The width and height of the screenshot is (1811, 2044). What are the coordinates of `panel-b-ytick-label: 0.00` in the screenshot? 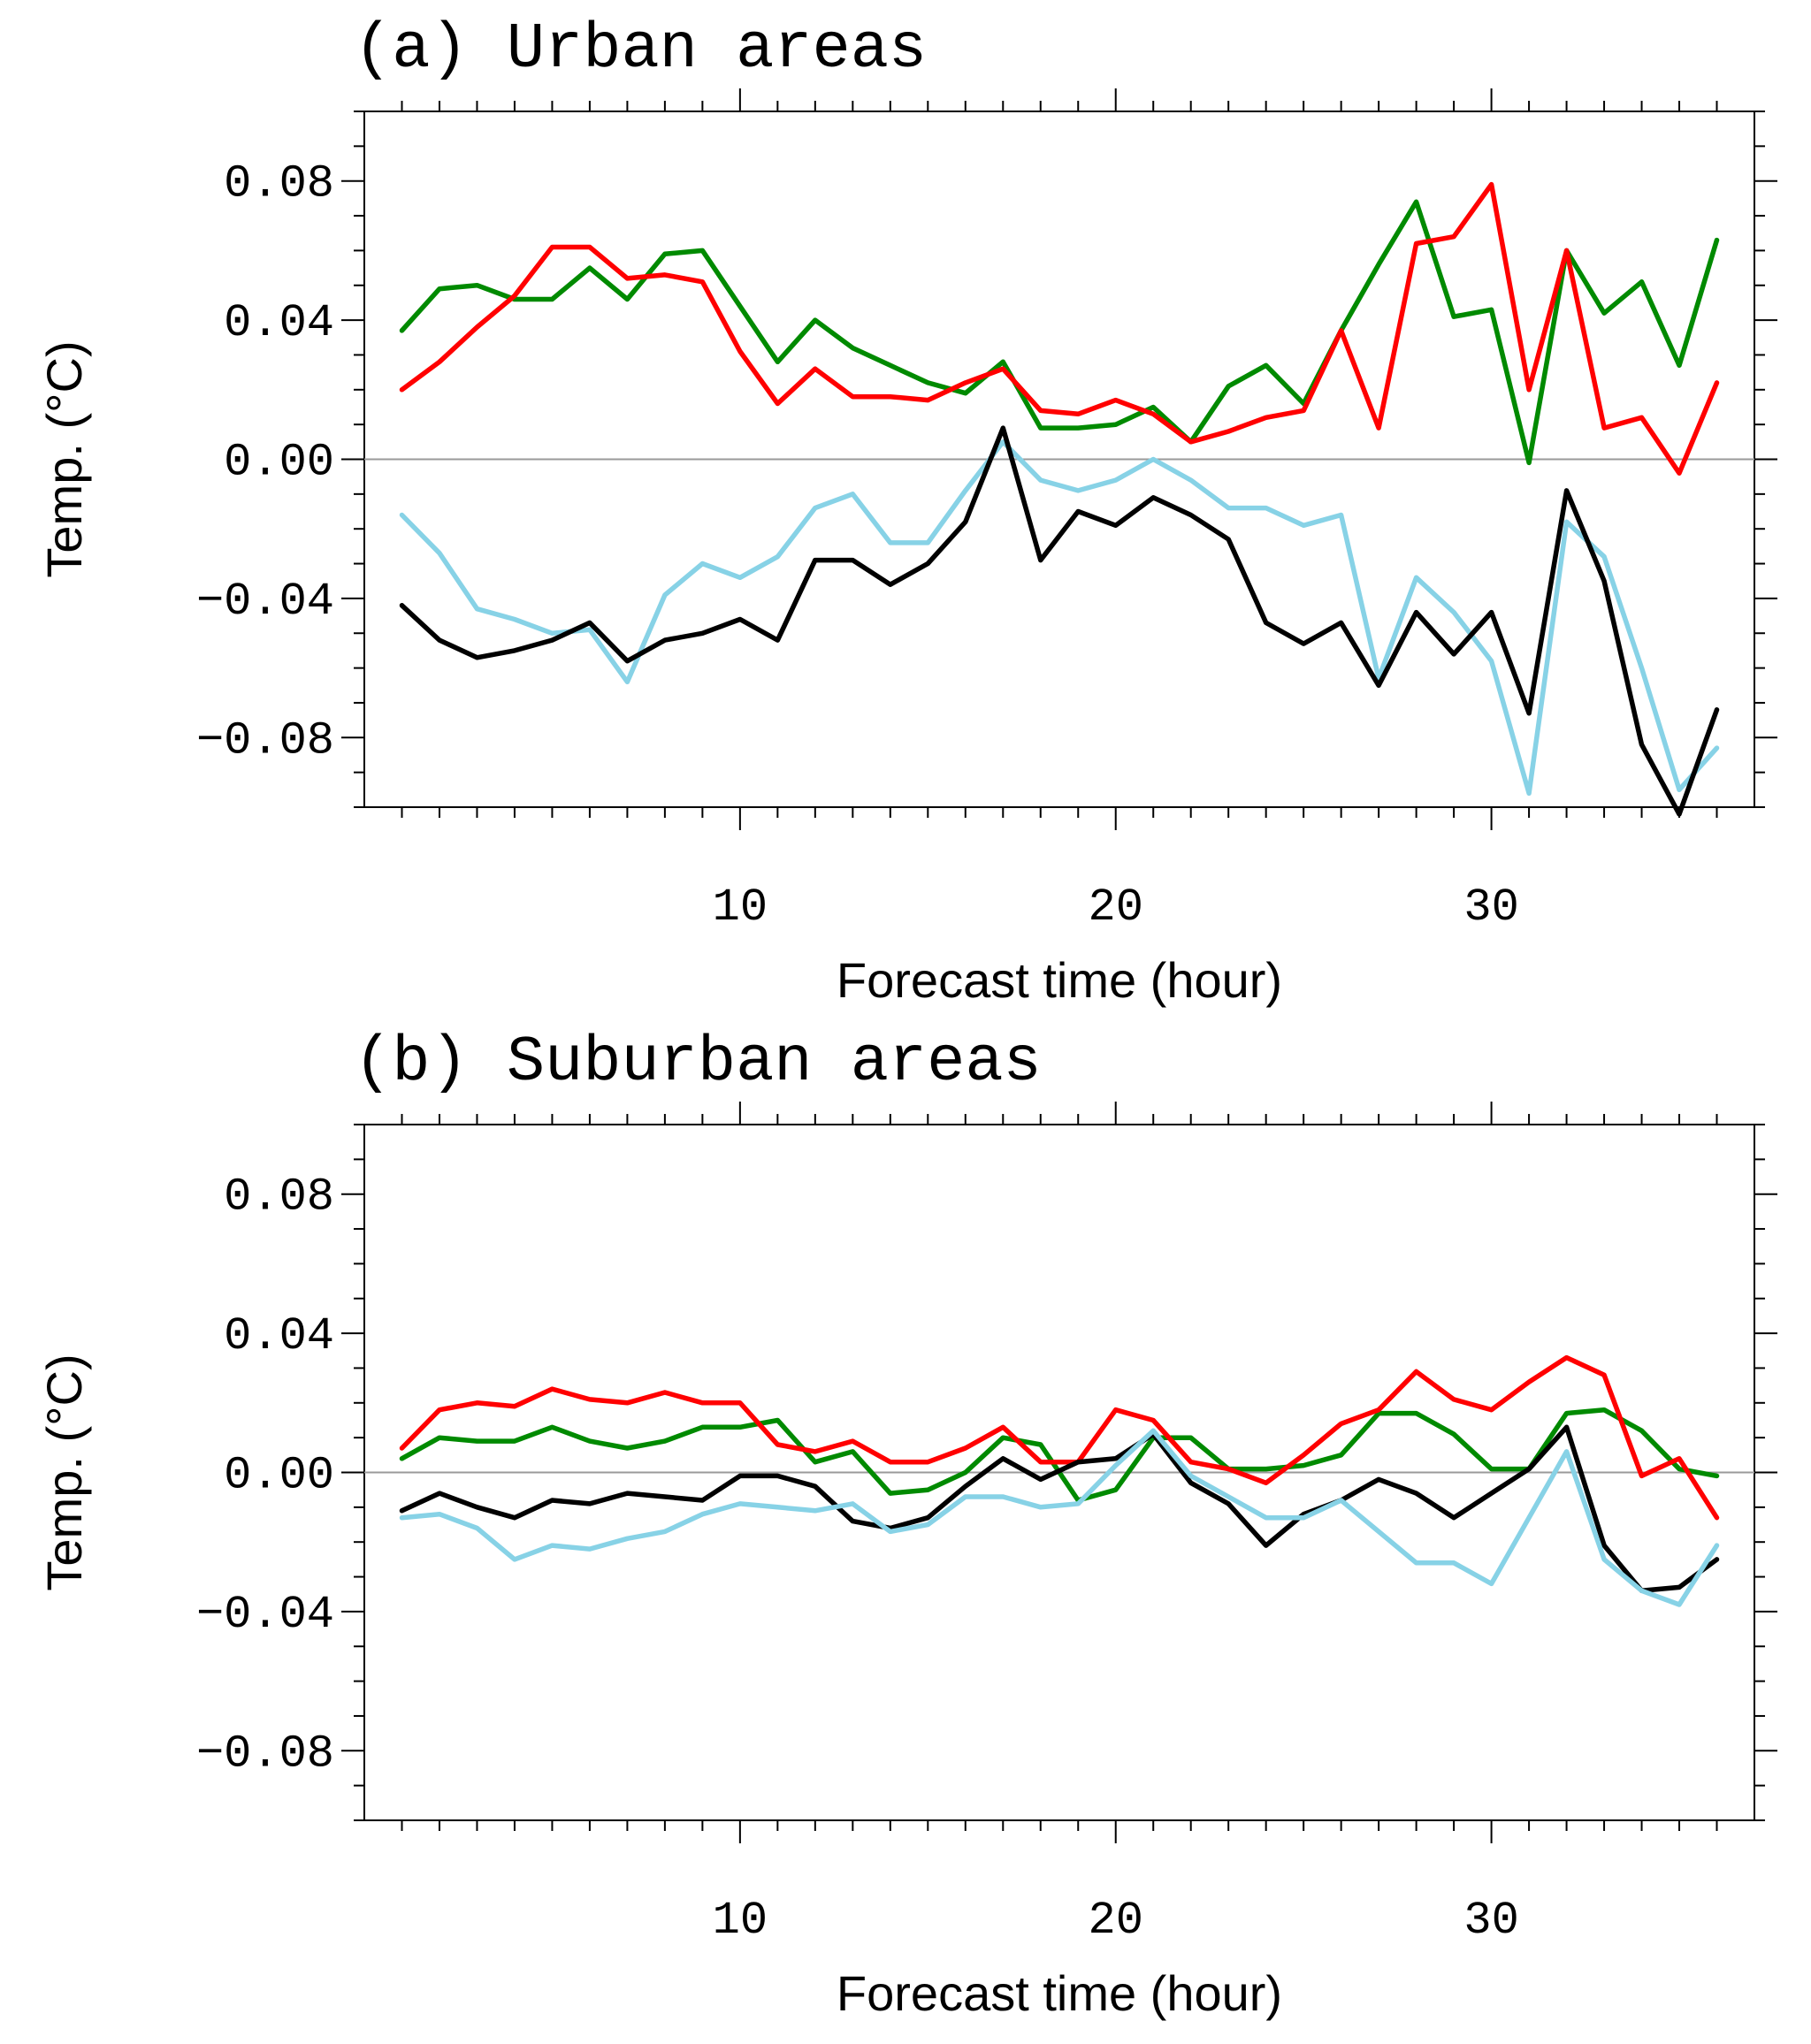 It's located at (279, 1476).